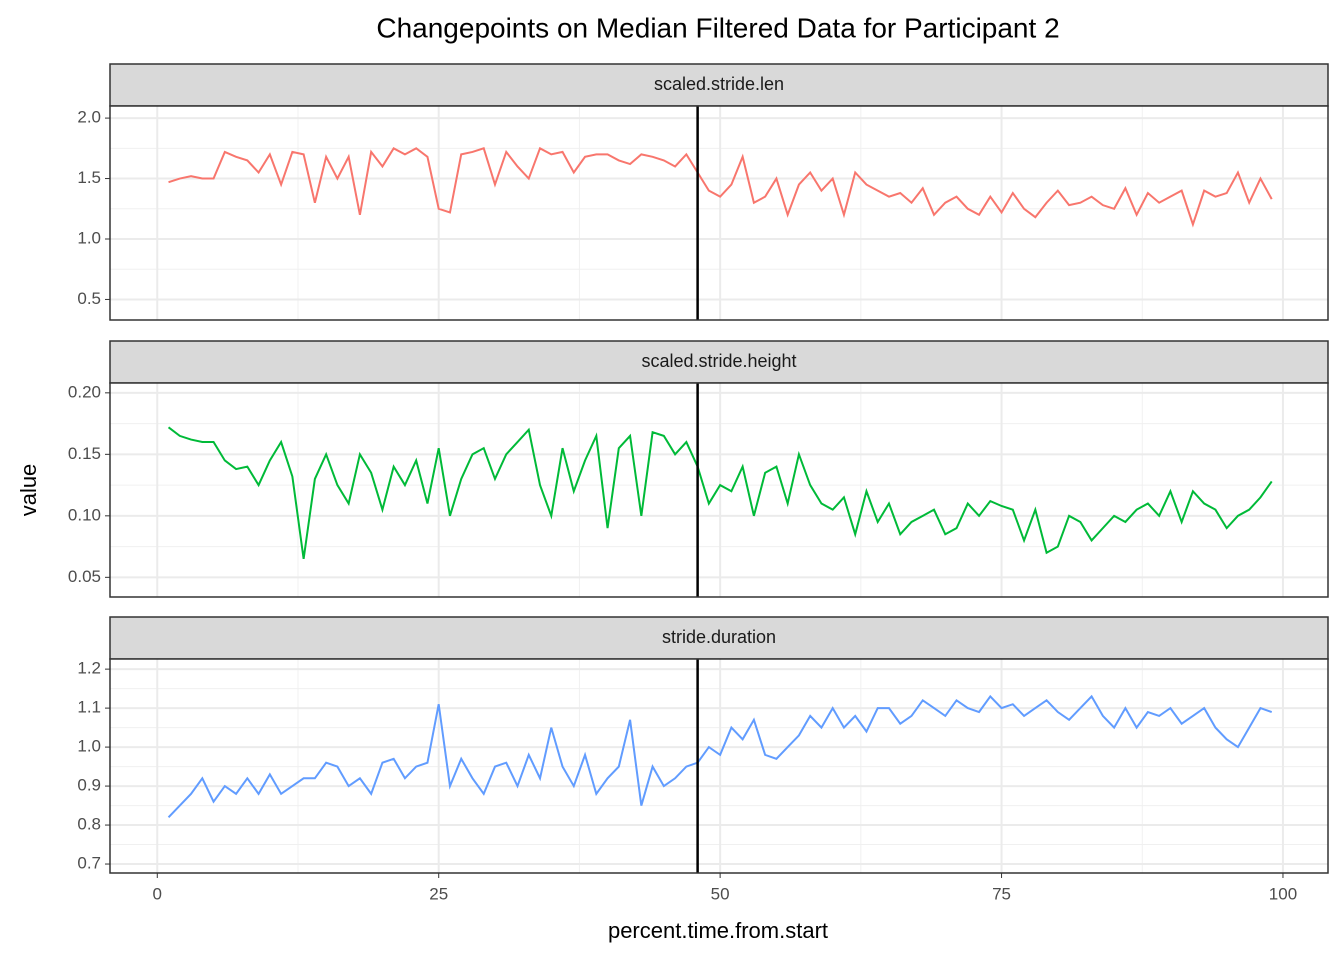  I want to click on y-tick-label: 0.15, so click(84, 453).